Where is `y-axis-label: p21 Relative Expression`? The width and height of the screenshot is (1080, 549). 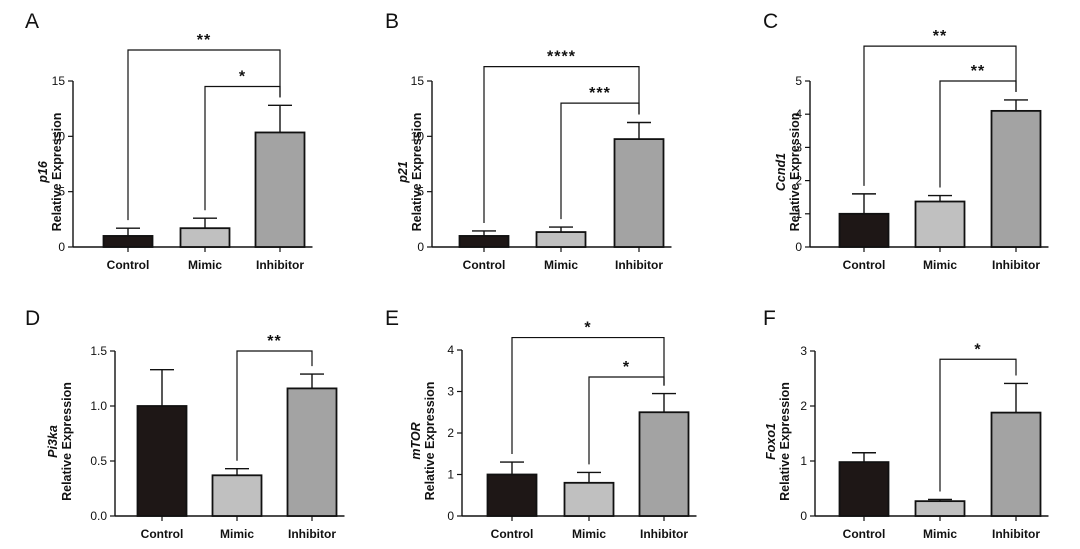
y-axis-label: p21 Relative Expression is located at coordinates (410, 172).